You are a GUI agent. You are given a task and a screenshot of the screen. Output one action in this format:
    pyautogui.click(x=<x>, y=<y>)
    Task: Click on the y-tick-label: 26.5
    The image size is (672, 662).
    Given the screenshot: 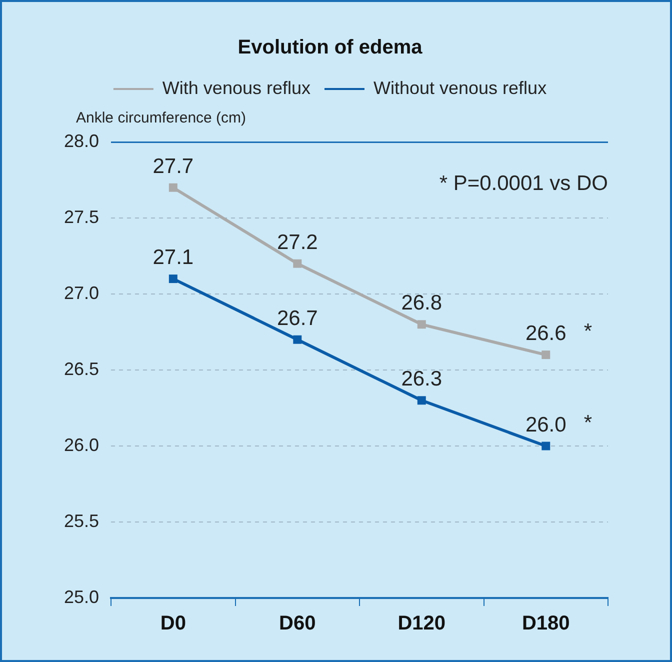 What is the action you would take?
    pyautogui.click(x=82, y=368)
    